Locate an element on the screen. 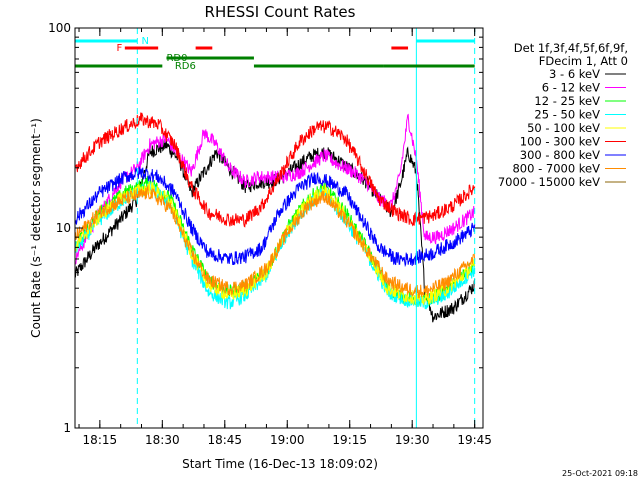 Image resolution: width=640 pixels, height=480 pixels. legend-entry-8: 7000 - 15000 keV is located at coordinates (549, 182).